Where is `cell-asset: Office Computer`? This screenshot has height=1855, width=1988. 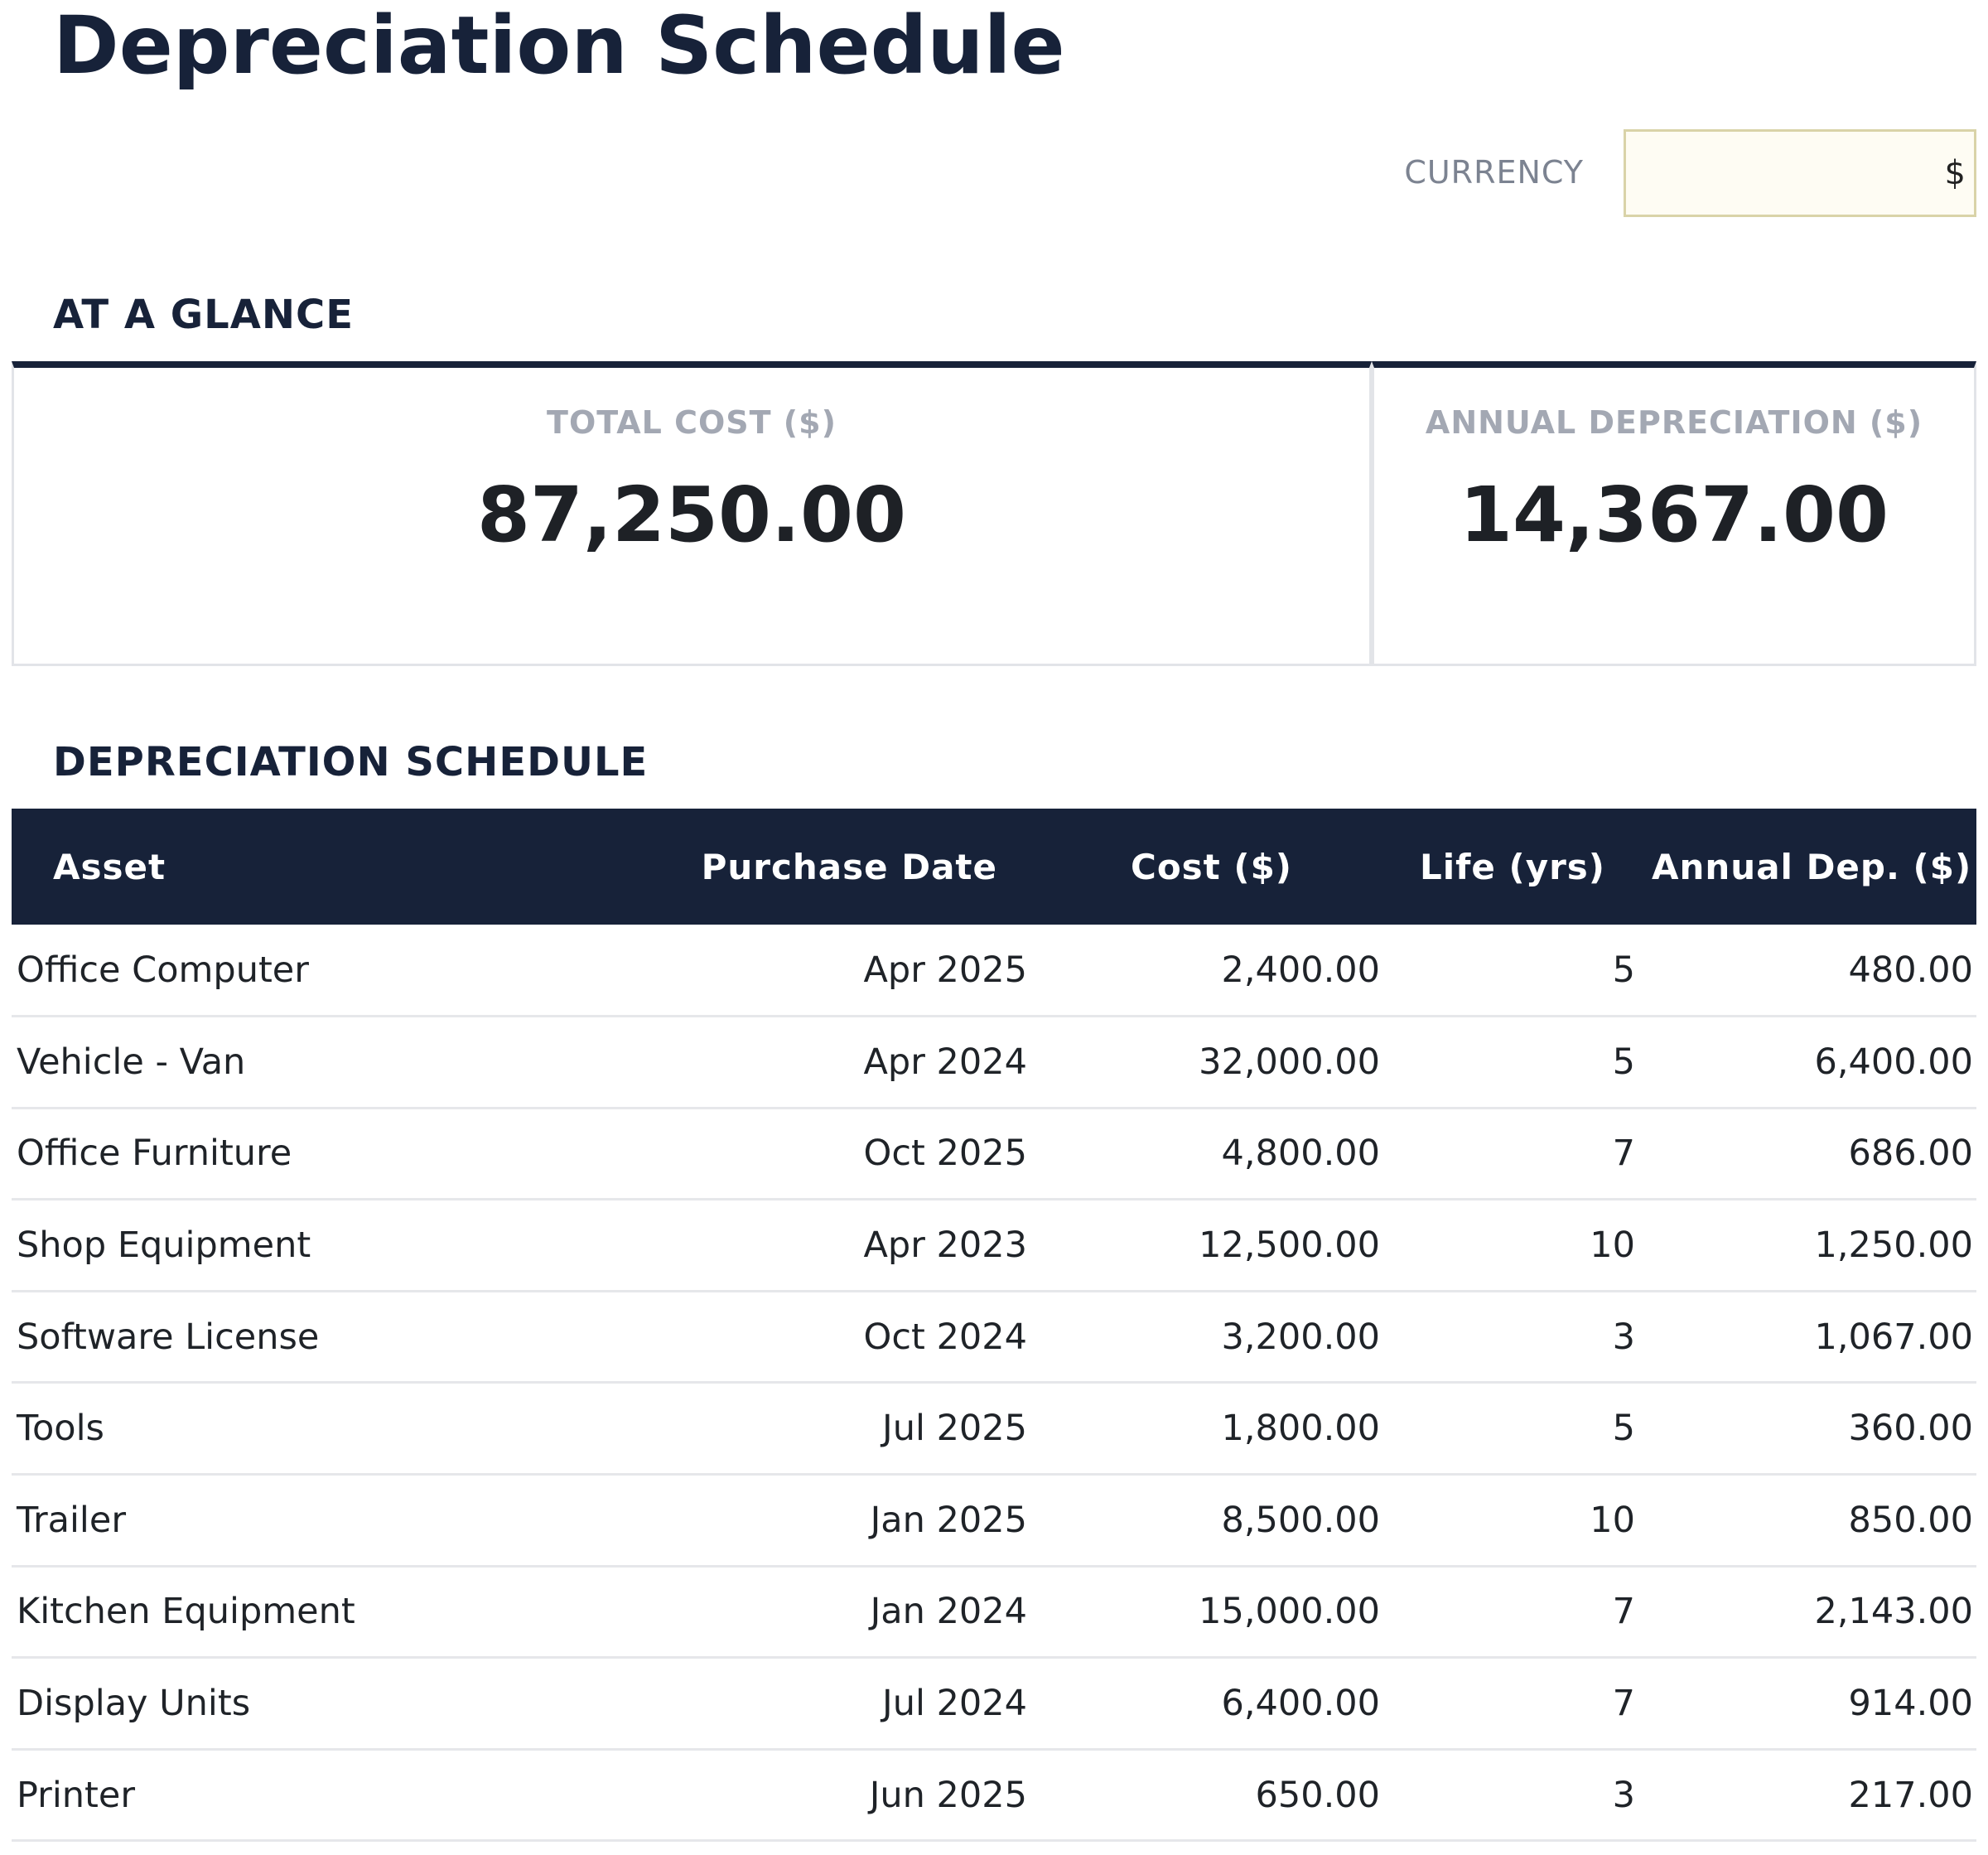 cell-asset: Office Computer is located at coordinates (163, 970).